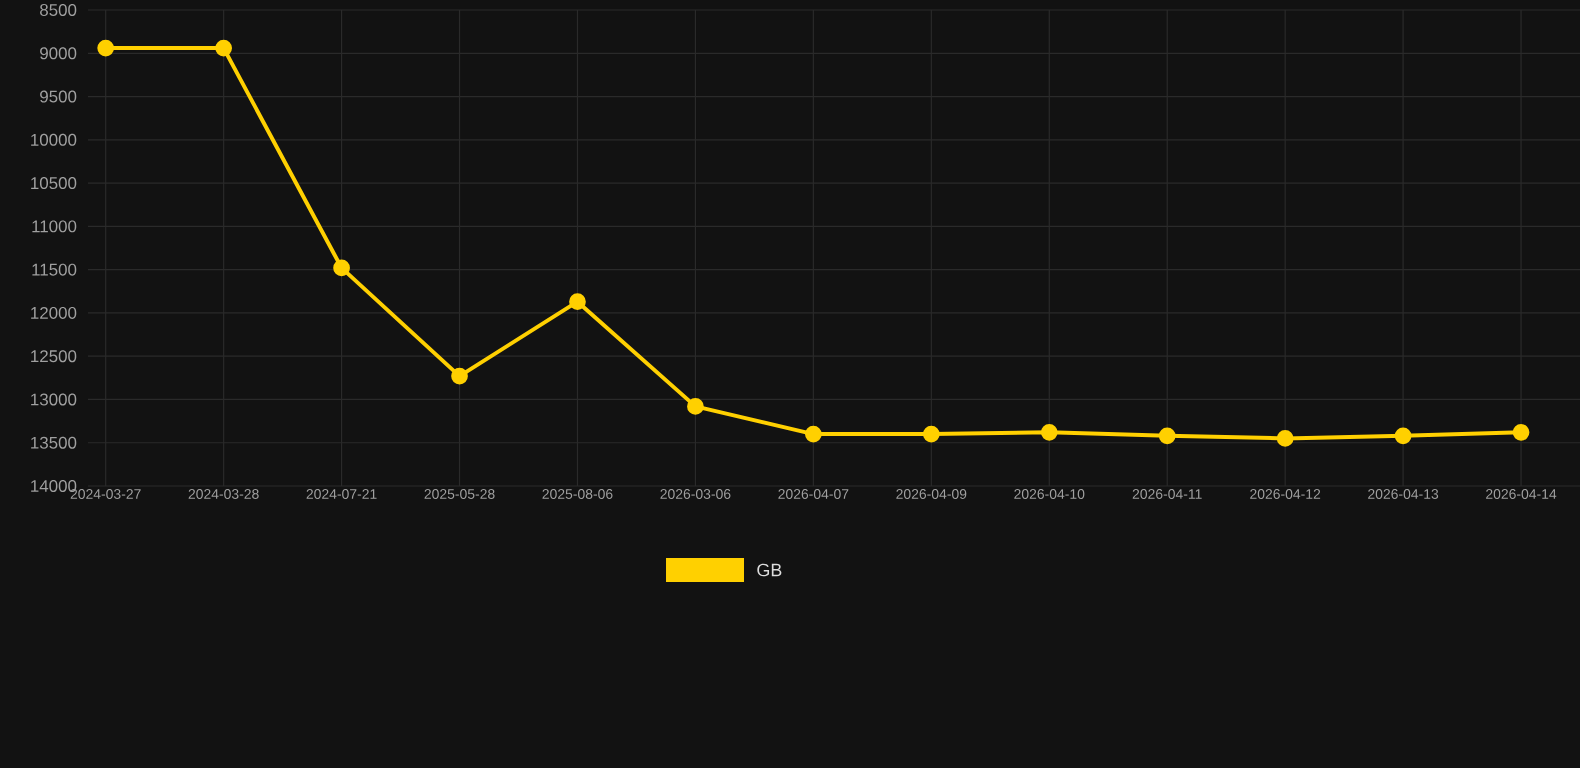 The height and width of the screenshot is (768, 1580). What do you see at coordinates (58, 10) in the screenshot?
I see `y-tick-label: 8500` at bounding box center [58, 10].